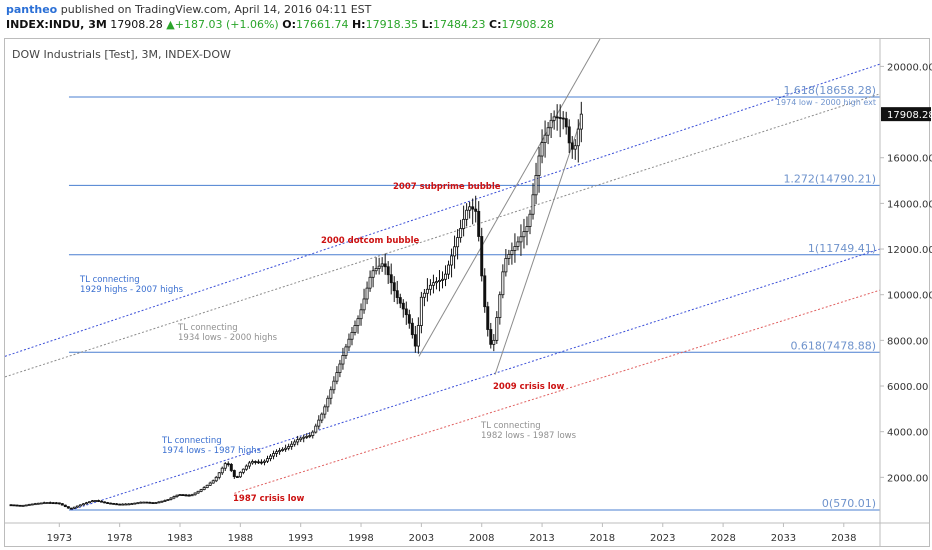  Describe the element at coordinates (538, 245) in the screenshot. I see `trendline` at that location.